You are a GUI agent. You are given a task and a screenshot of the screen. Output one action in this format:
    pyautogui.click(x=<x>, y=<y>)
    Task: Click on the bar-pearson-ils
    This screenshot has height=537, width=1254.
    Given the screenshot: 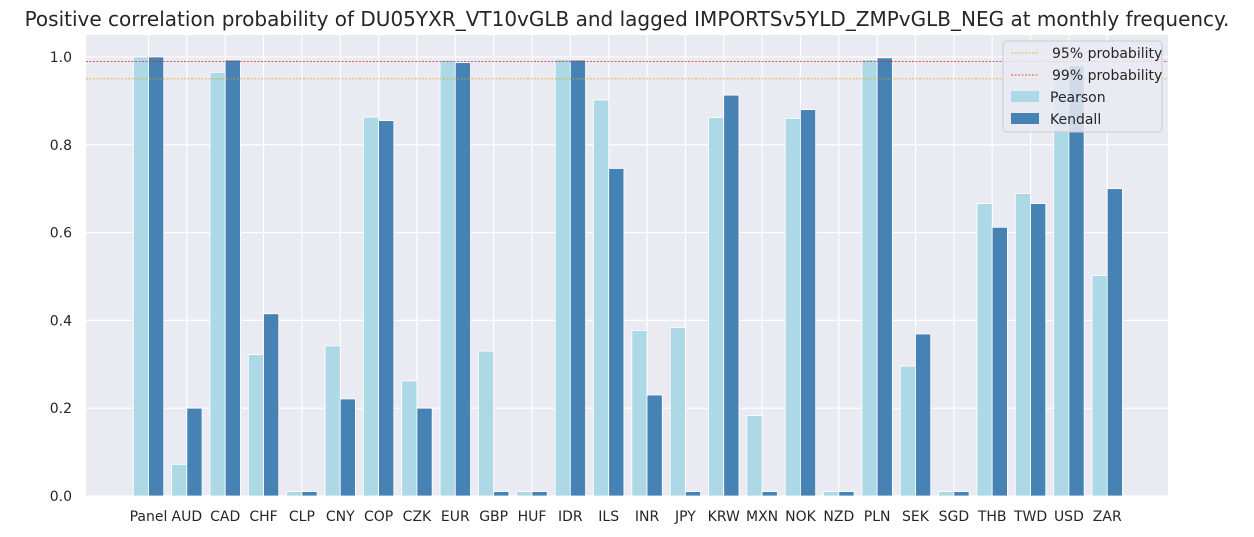 What is the action you would take?
    pyautogui.click(x=601, y=298)
    